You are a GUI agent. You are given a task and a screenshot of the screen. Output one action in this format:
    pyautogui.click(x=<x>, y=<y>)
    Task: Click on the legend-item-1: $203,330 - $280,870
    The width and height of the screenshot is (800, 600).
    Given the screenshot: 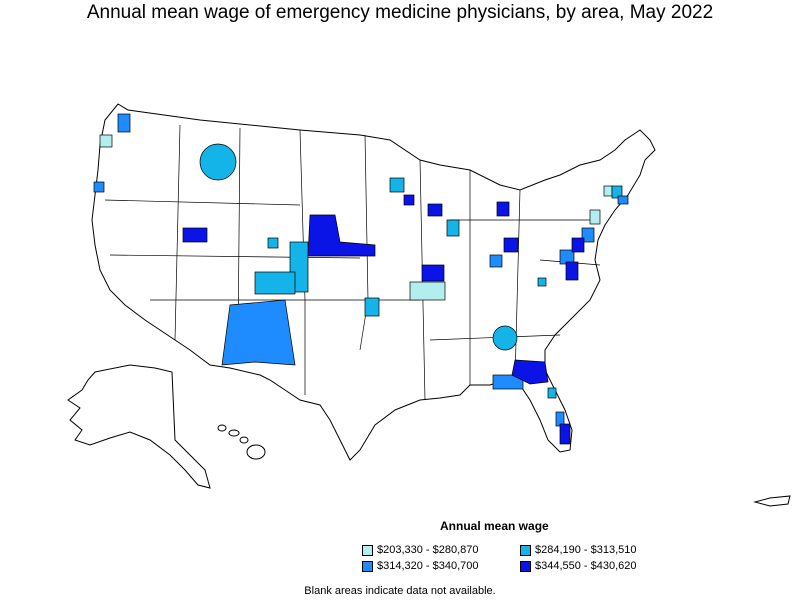 What is the action you would take?
    pyautogui.click(x=420, y=550)
    